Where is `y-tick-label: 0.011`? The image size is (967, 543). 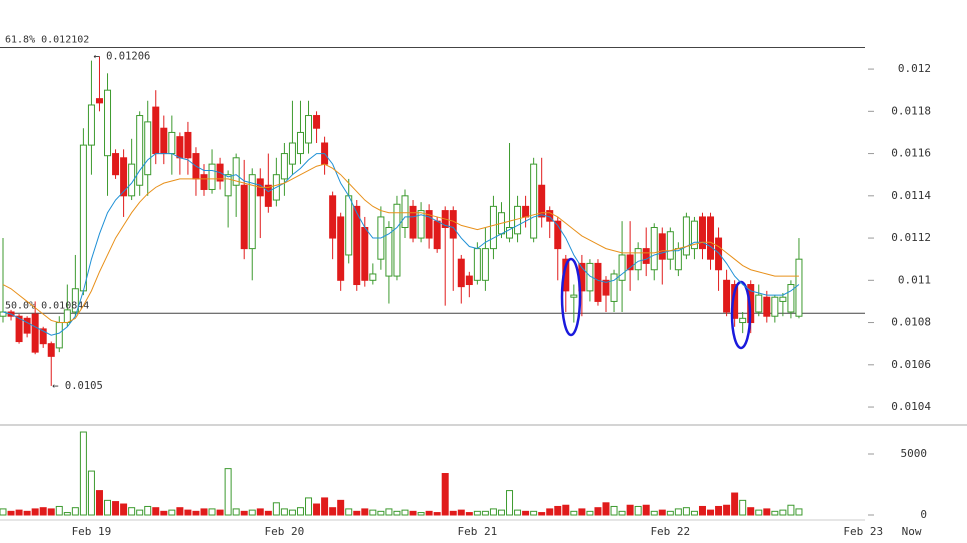 y-tick-label: 0.011 is located at coordinates (914, 279).